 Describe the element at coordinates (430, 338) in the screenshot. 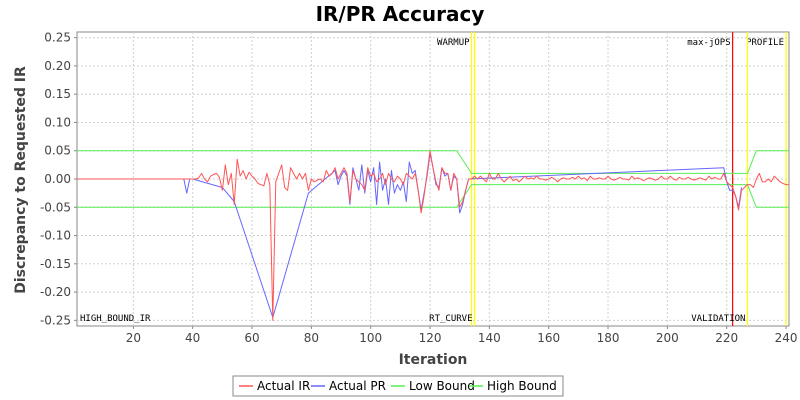

I see `x-tick-label: 120` at that location.